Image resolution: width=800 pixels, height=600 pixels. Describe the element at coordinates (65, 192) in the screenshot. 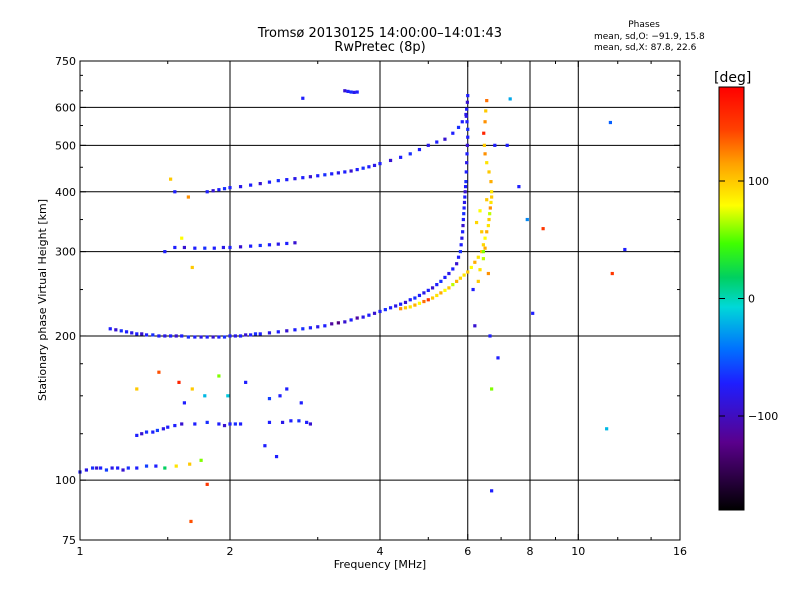

I see `y-tick-label: 400` at that location.